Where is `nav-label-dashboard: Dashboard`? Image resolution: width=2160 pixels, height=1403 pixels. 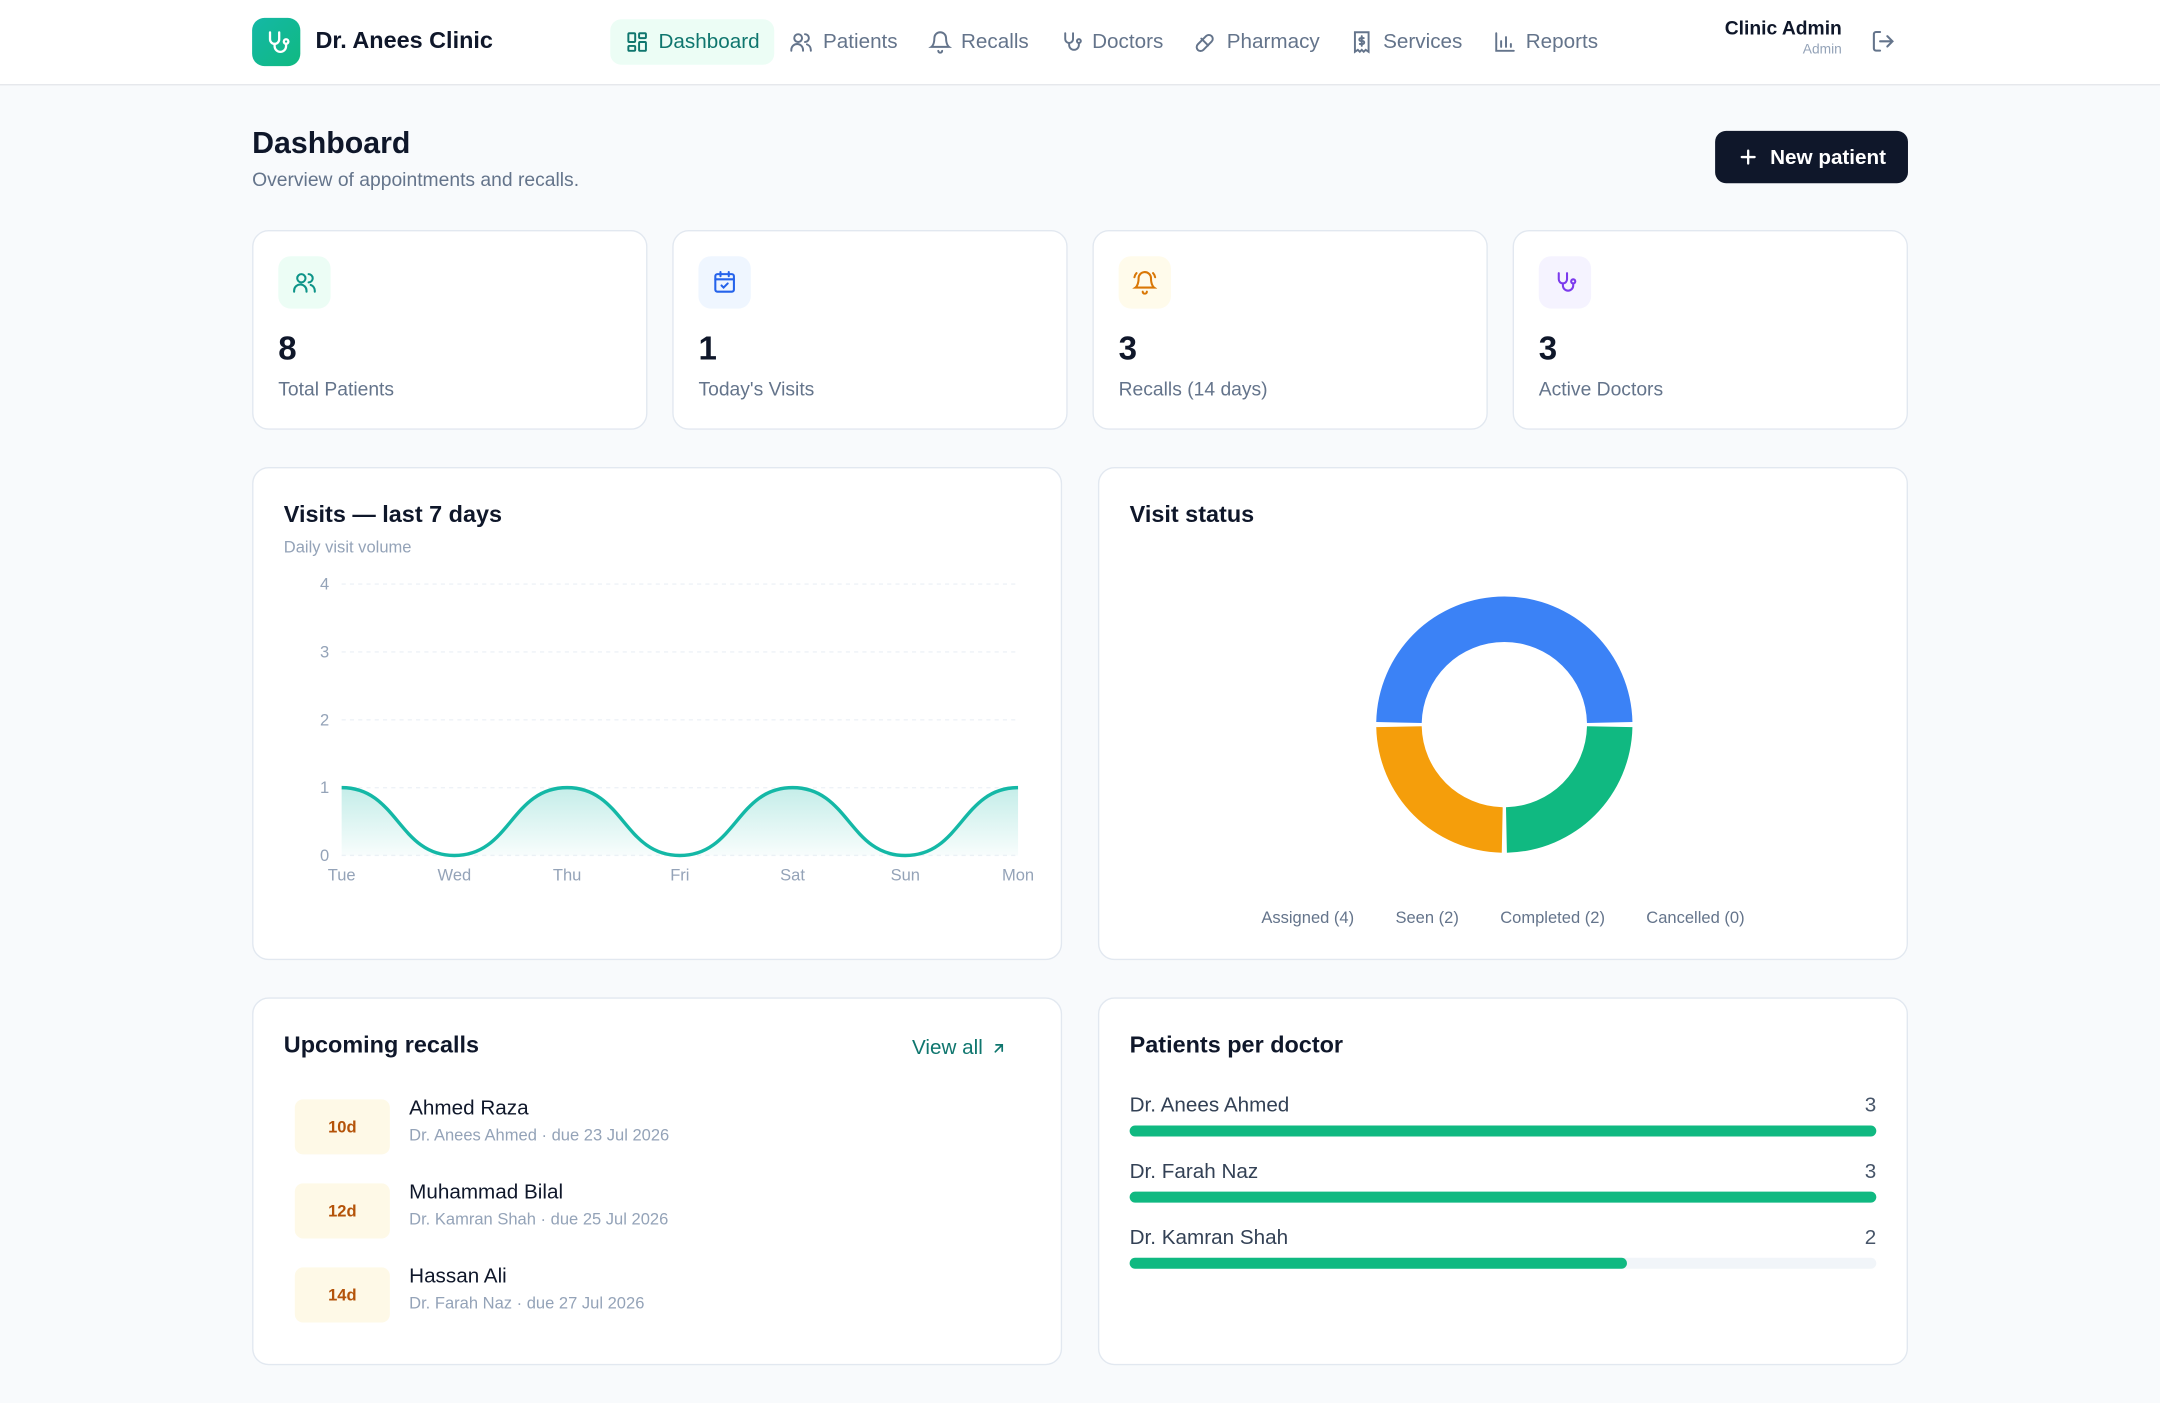 nav-label-dashboard: Dashboard is located at coordinates (709, 42).